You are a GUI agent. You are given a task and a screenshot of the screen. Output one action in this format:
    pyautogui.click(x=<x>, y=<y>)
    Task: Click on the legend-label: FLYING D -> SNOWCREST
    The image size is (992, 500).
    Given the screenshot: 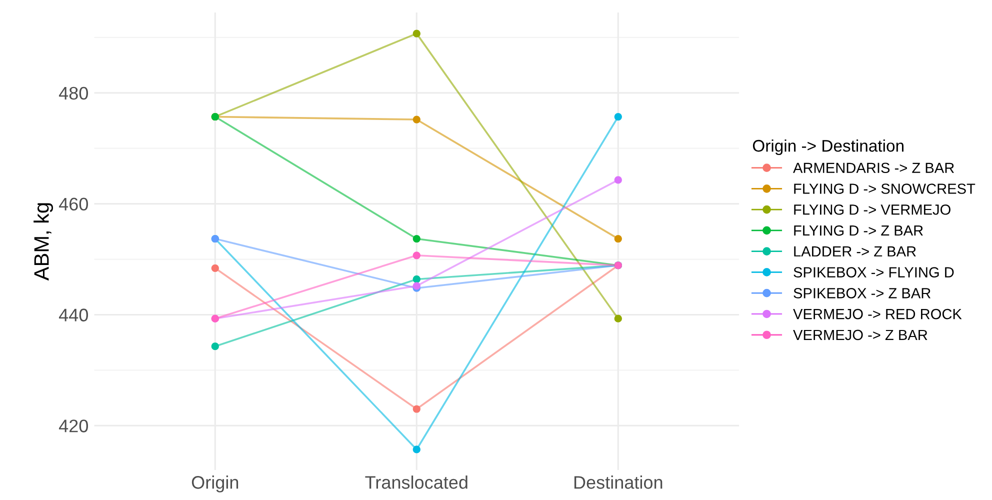 What is the action you would take?
    pyautogui.click(x=885, y=189)
    